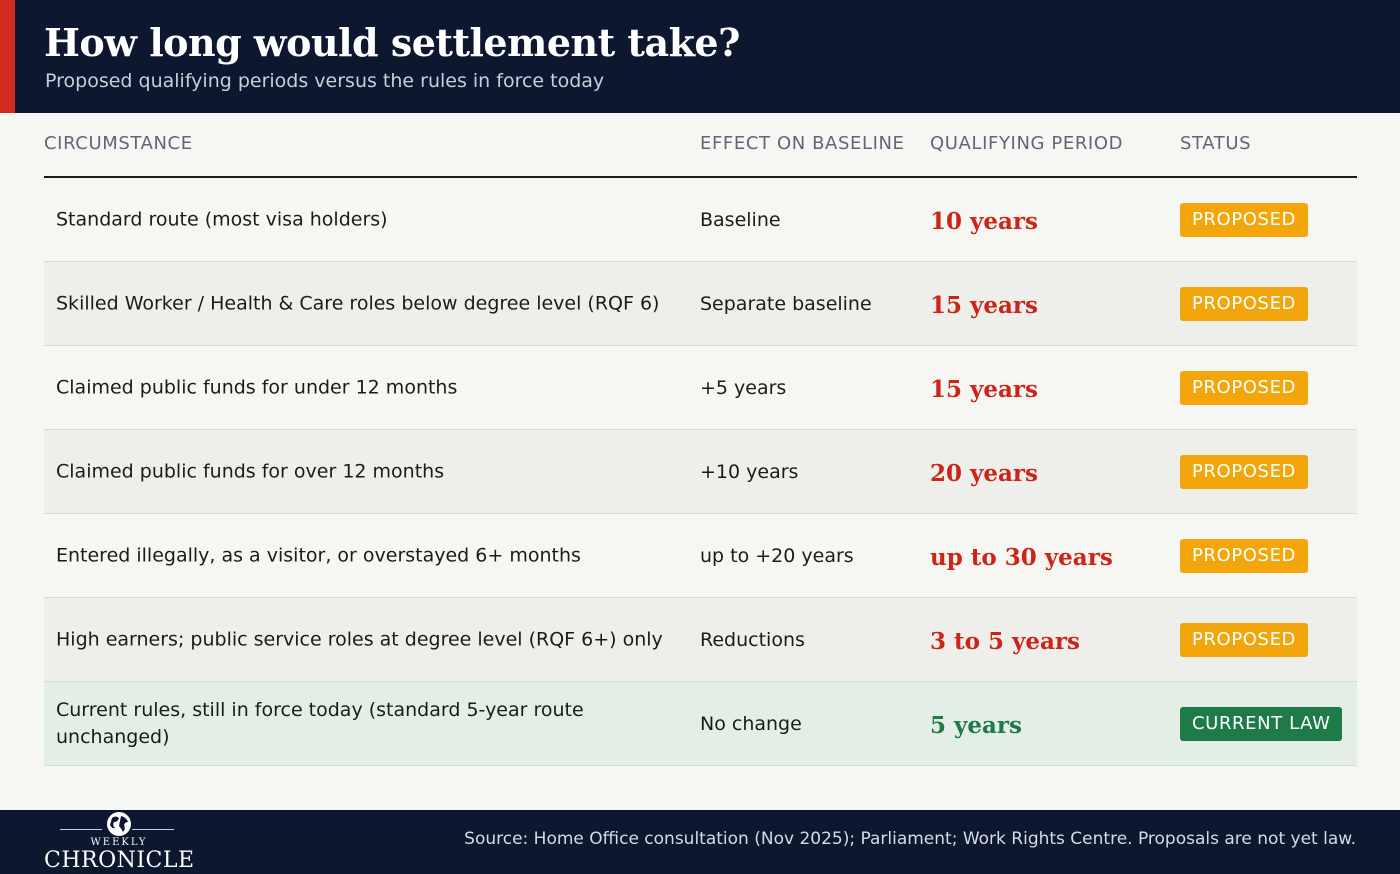  What do you see at coordinates (119, 824) in the screenshot?
I see `globe-icon` at bounding box center [119, 824].